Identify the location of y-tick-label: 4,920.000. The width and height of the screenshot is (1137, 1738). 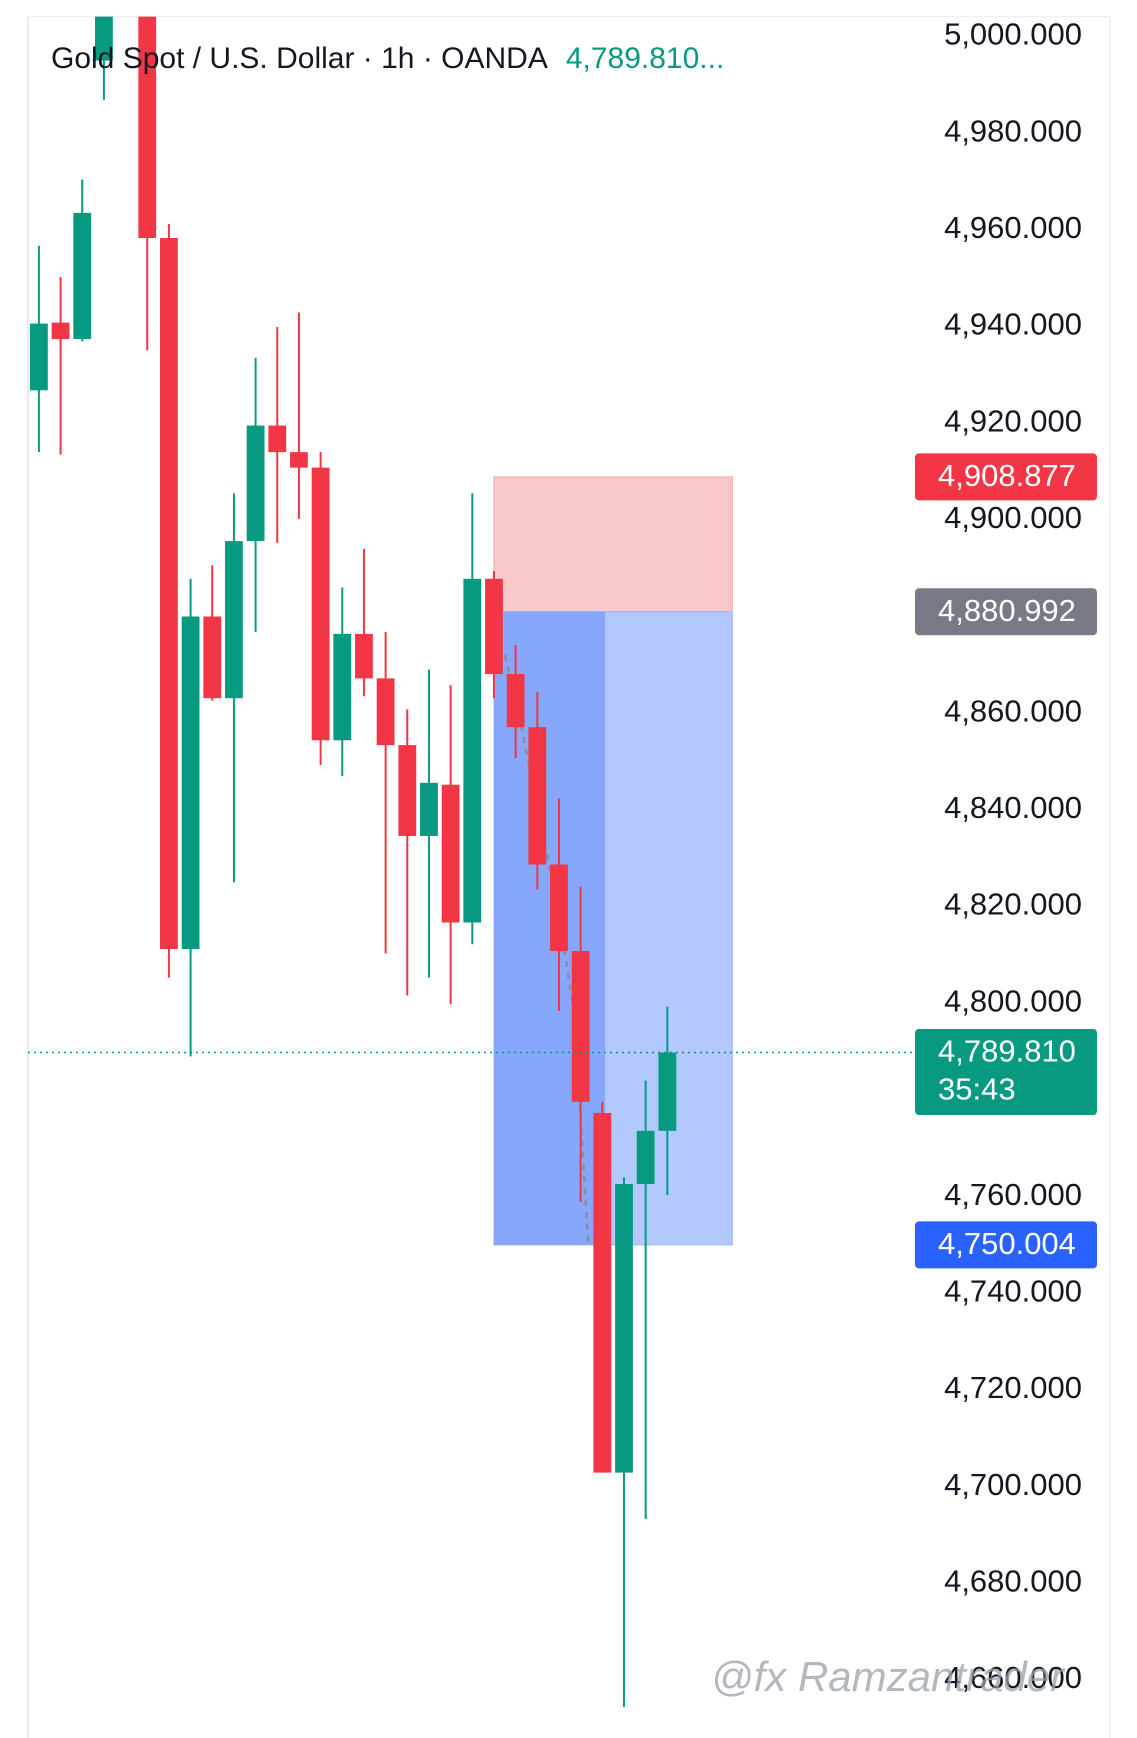
(1013, 420).